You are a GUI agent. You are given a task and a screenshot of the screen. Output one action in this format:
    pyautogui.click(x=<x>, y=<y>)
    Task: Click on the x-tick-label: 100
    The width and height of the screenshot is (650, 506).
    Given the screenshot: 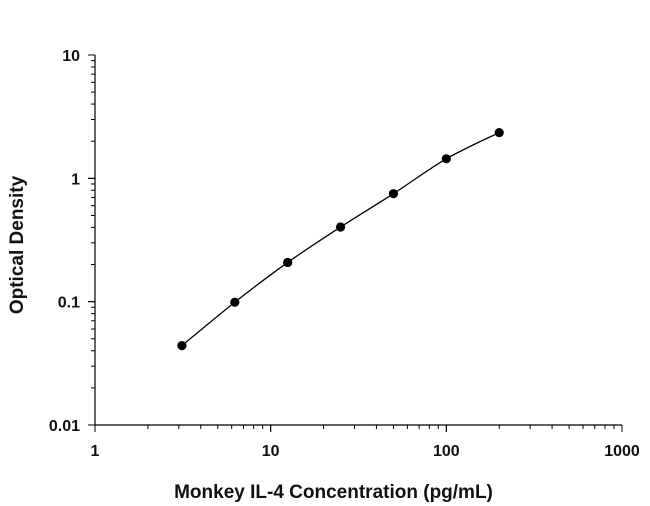 What is the action you would take?
    pyautogui.click(x=446, y=451)
    